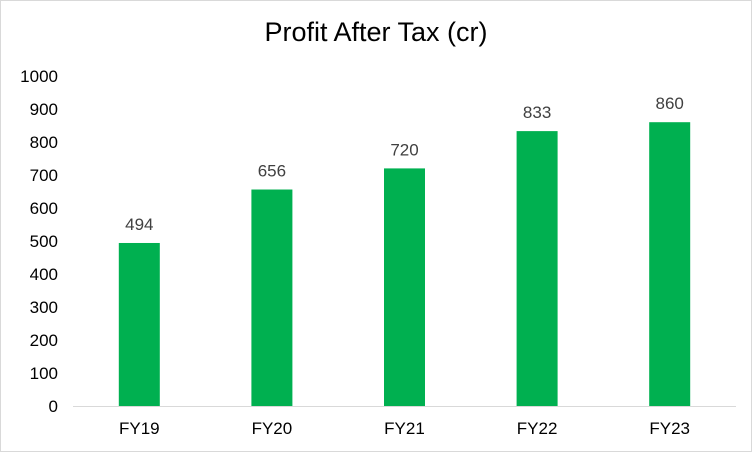 The width and height of the screenshot is (752, 452). I want to click on bar-fy23, so click(670, 264).